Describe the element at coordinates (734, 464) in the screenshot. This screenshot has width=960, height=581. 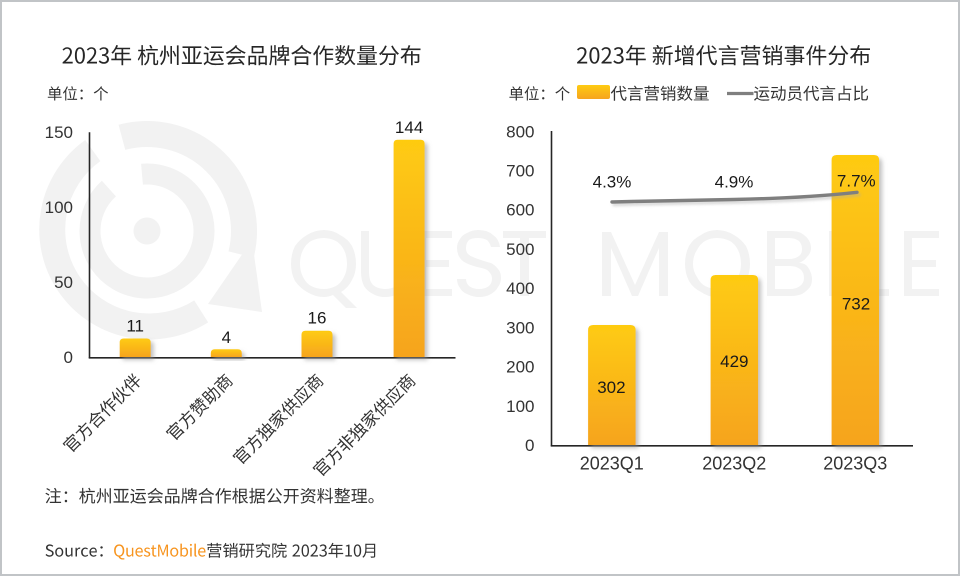
I see `svg-text: 2023Q2` at that location.